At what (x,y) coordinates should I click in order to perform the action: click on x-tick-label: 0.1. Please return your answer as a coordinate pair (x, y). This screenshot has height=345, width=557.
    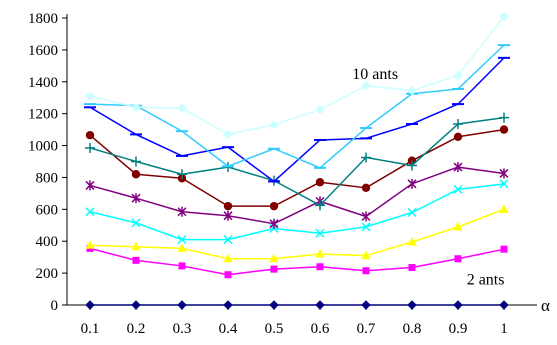
    Looking at the image, I should click on (90, 329).